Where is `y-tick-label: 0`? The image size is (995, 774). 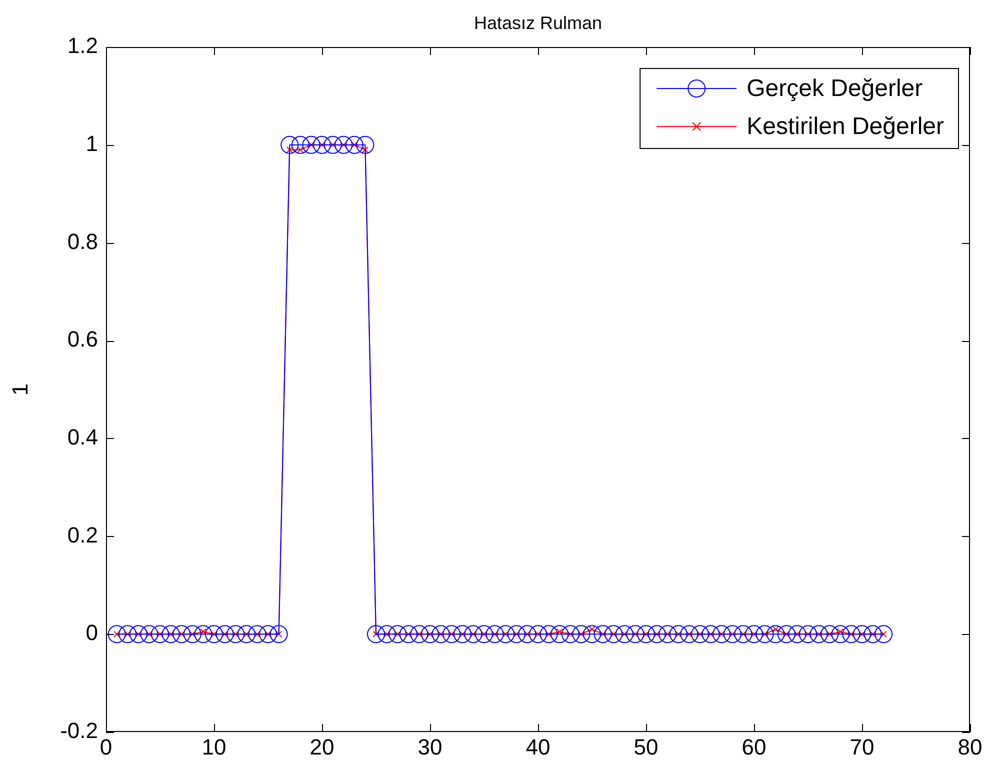 y-tick-label: 0 is located at coordinates (92, 633).